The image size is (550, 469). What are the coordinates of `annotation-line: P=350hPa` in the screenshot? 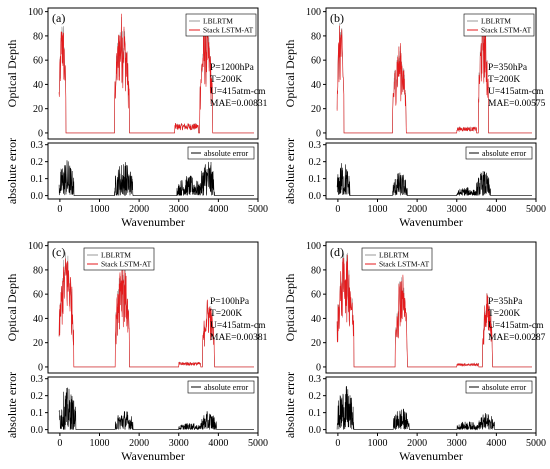 It's located at (508, 68).